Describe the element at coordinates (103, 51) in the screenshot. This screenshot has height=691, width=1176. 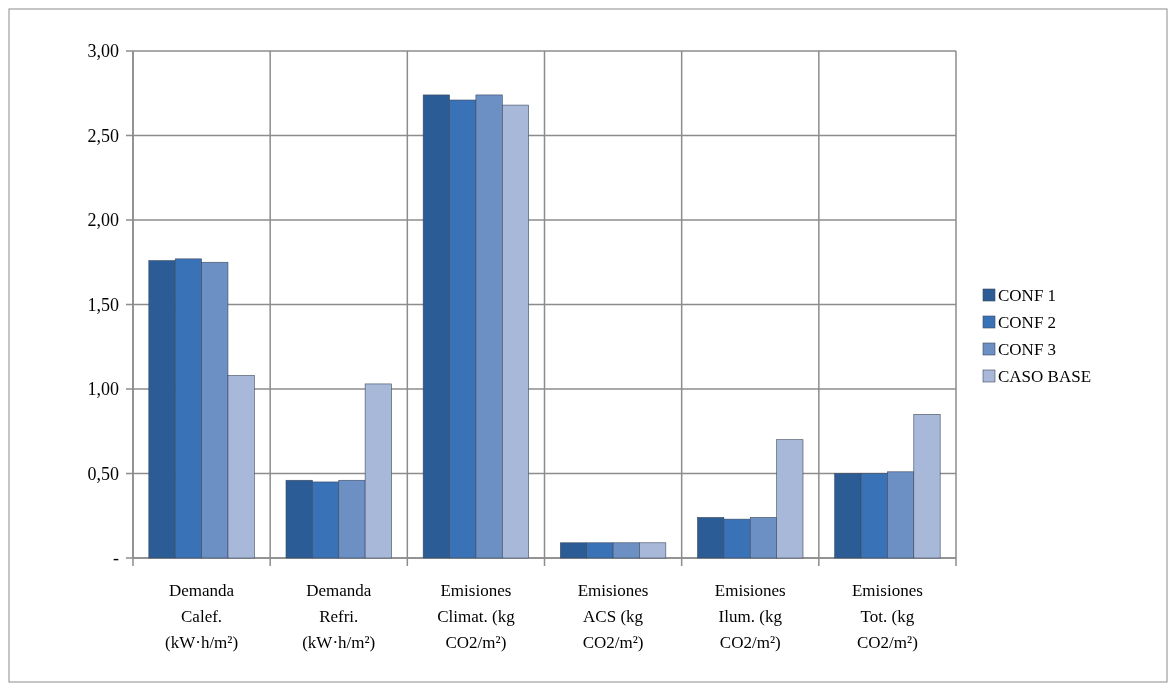
I see `y-tick-label: 3,00` at that location.